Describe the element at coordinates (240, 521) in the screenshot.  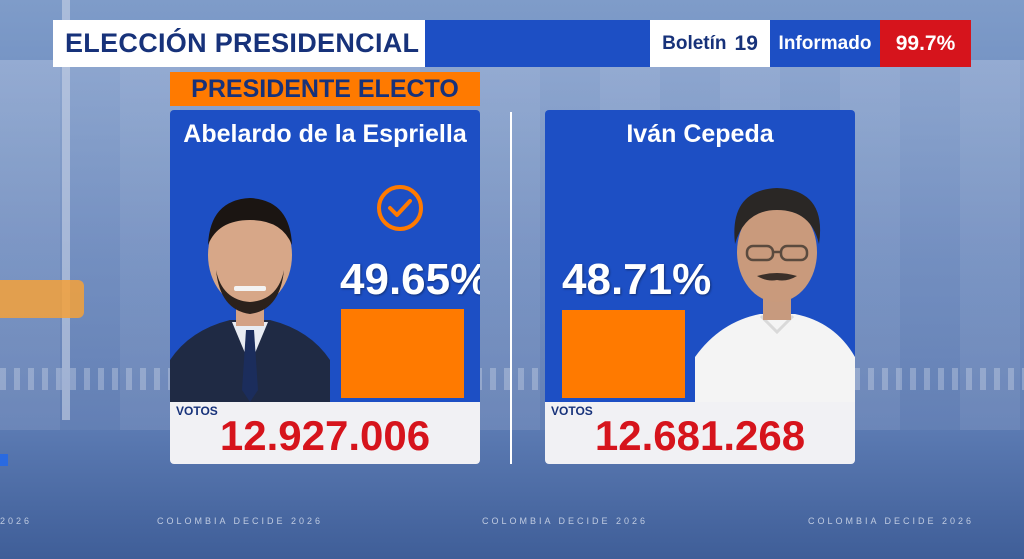
I see `footer-text-1: COLOMBIA DECIDE 2026` at that location.